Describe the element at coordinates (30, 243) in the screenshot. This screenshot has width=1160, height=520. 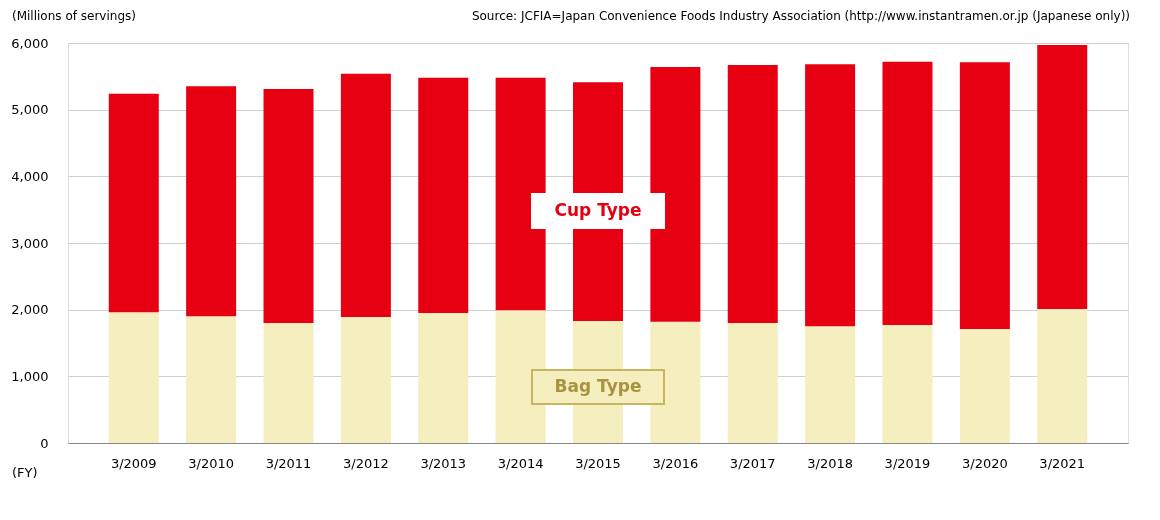
I see `y-tick-label: 3,000` at that location.